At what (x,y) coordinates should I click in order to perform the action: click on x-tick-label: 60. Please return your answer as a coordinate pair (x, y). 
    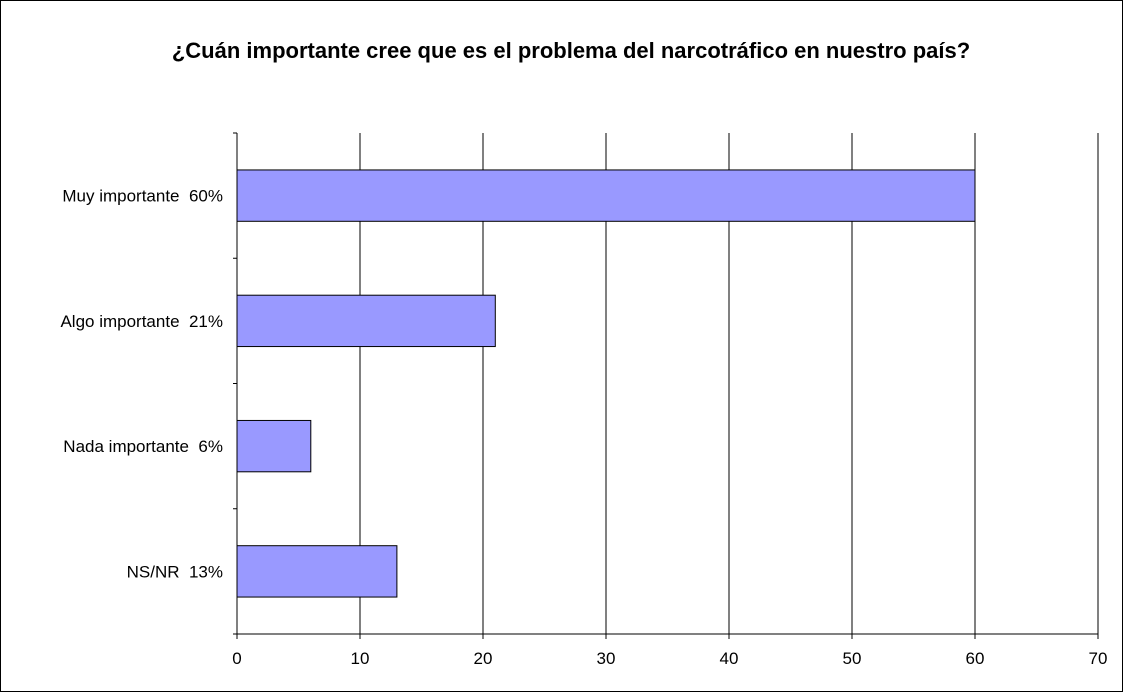
    Looking at the image, I should click on (975, 658).